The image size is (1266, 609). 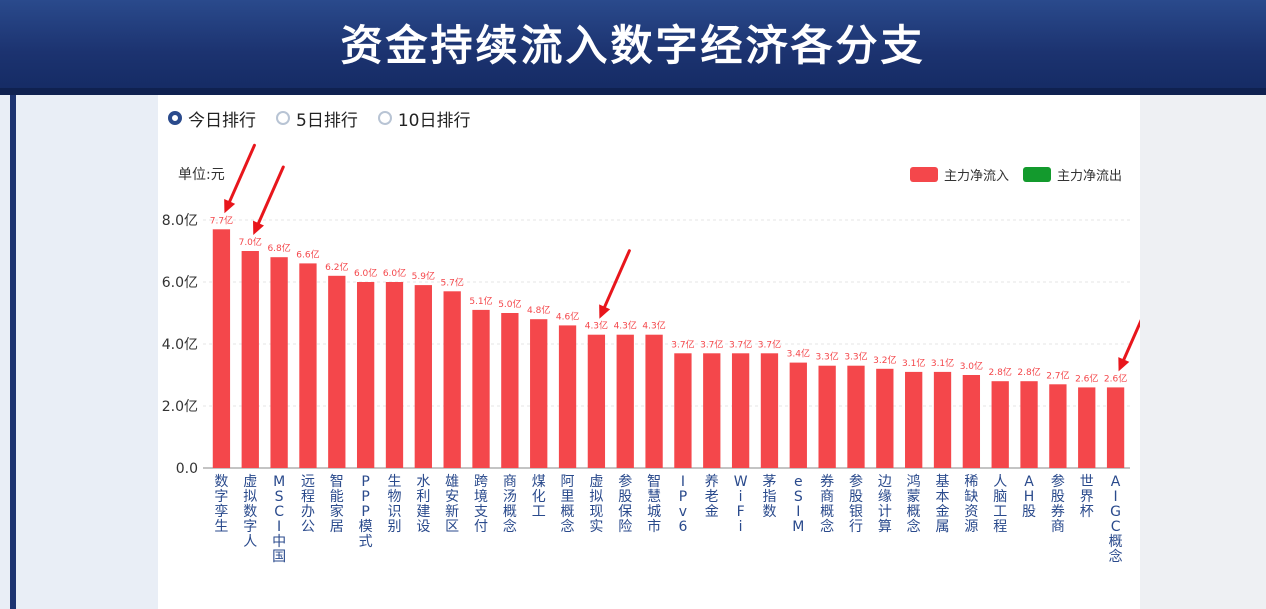 What do you see at coordinates (971, 504) in the screenshot?
I see `x-tick-label: 稀缺资源` at bounding box center [971, 504].